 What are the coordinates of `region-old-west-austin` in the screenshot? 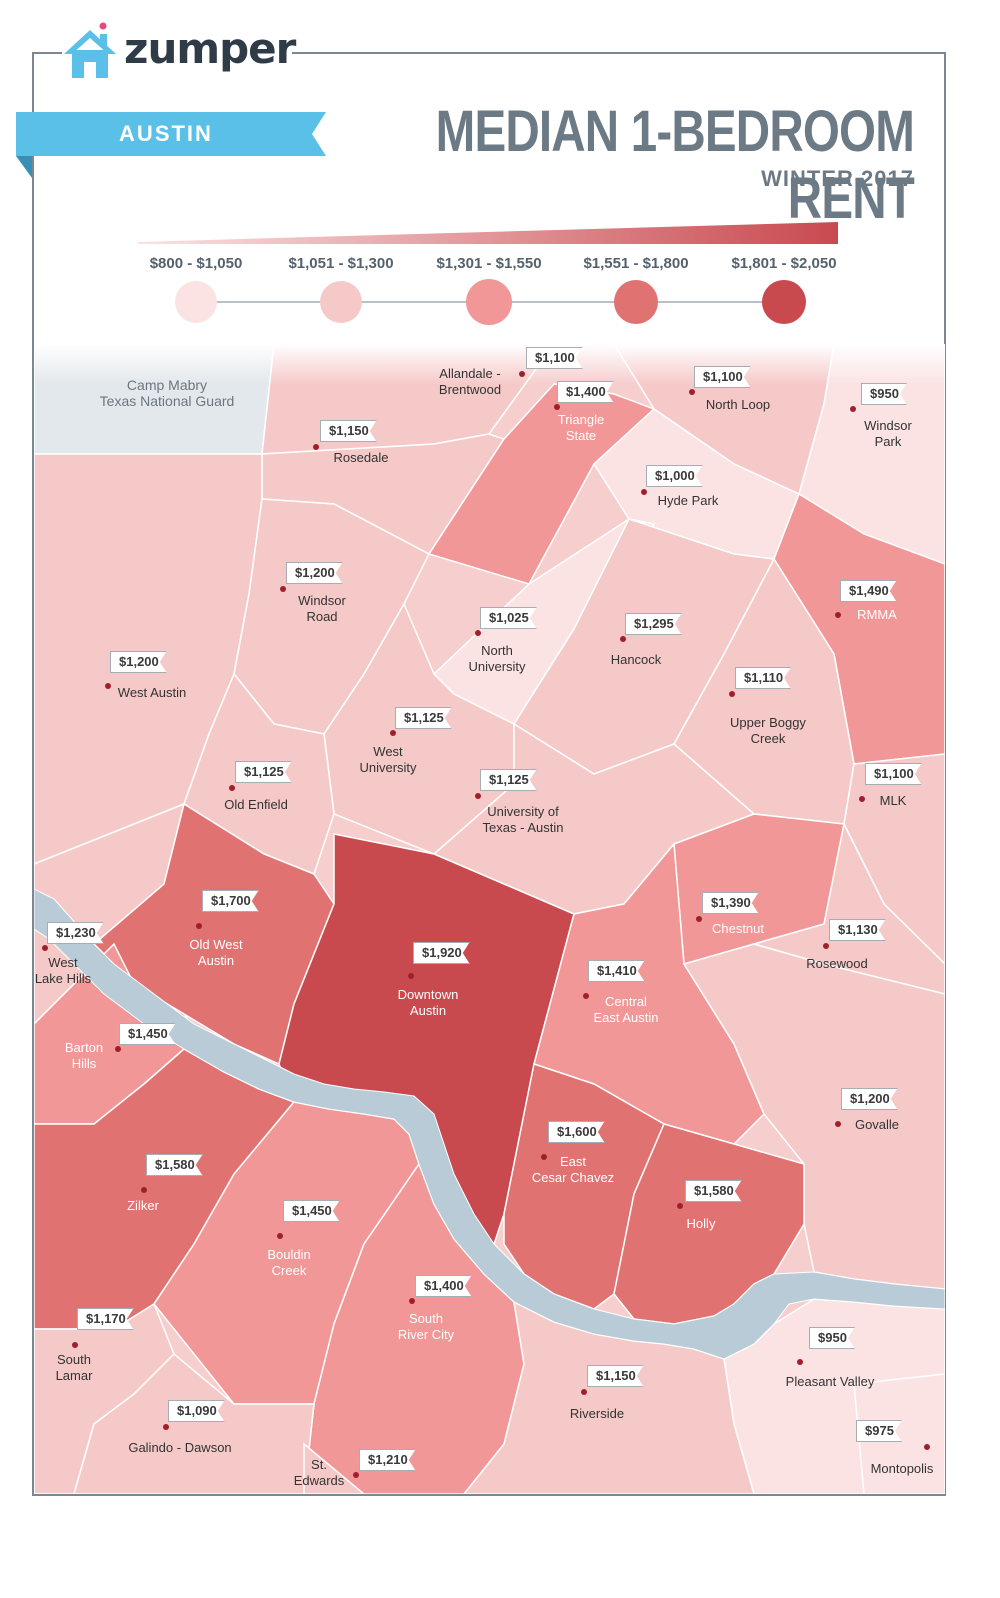 It's located at (213, 934).